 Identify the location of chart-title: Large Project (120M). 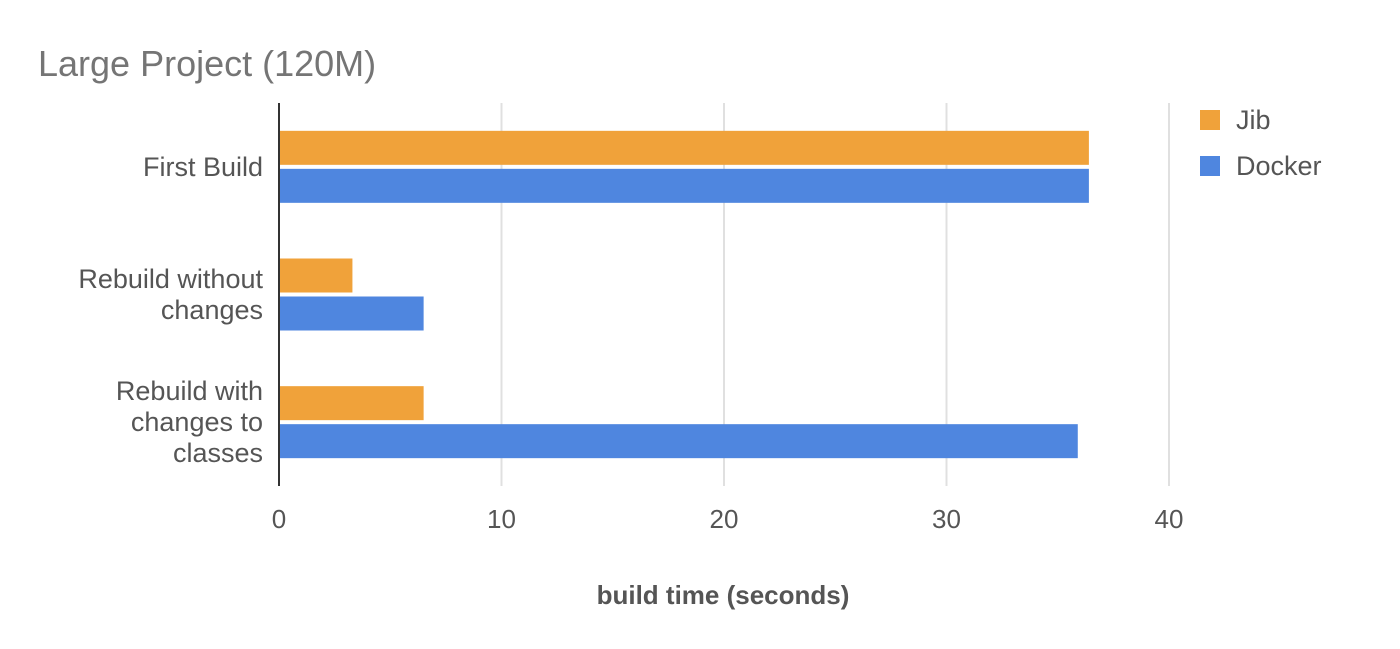
(207, 63).